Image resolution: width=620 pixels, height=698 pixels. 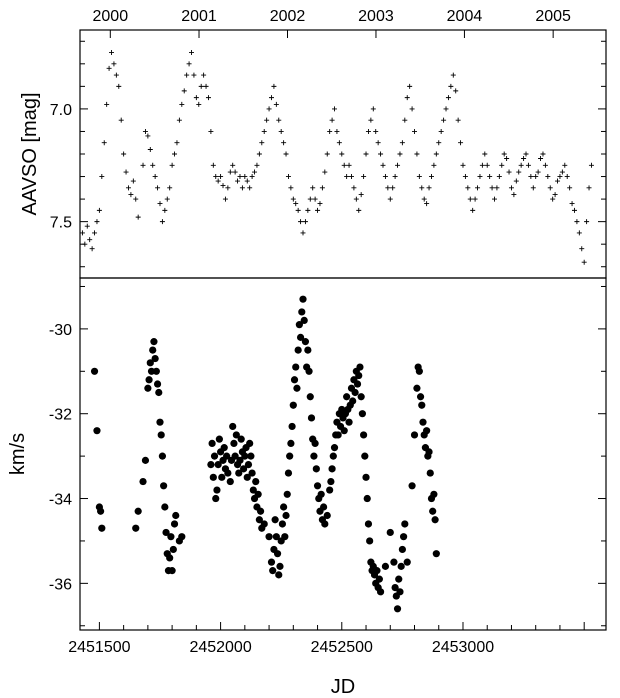 What do you see at coordinates (99, 647) in the screenshot?
I see `bottom-xtick-label: 2451500` at bounding box center [99, 647].